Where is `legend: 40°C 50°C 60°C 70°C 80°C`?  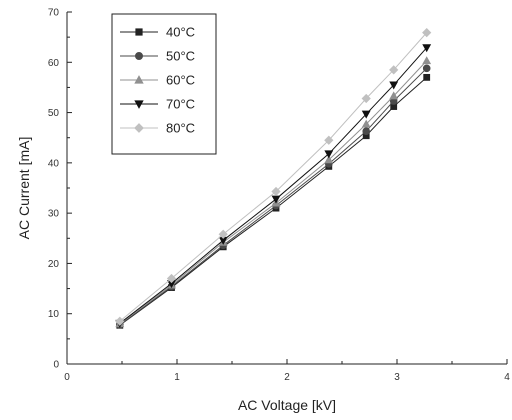
legend: 40°C 50°C 60°C 70°C 80°C is located at coordinates (164, 84).